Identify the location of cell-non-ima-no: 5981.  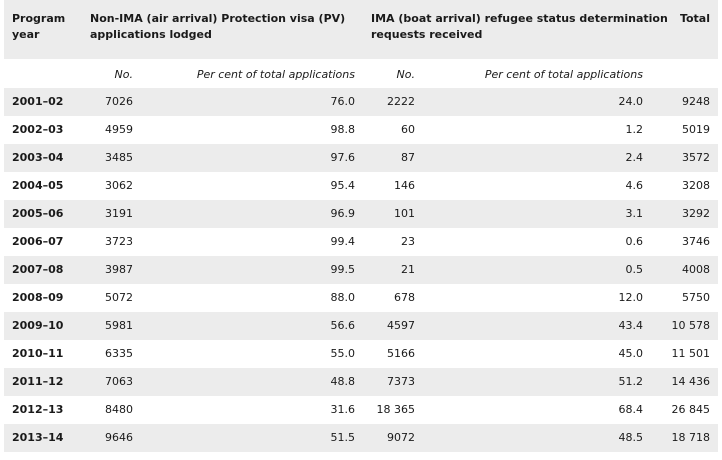
(119, 325).